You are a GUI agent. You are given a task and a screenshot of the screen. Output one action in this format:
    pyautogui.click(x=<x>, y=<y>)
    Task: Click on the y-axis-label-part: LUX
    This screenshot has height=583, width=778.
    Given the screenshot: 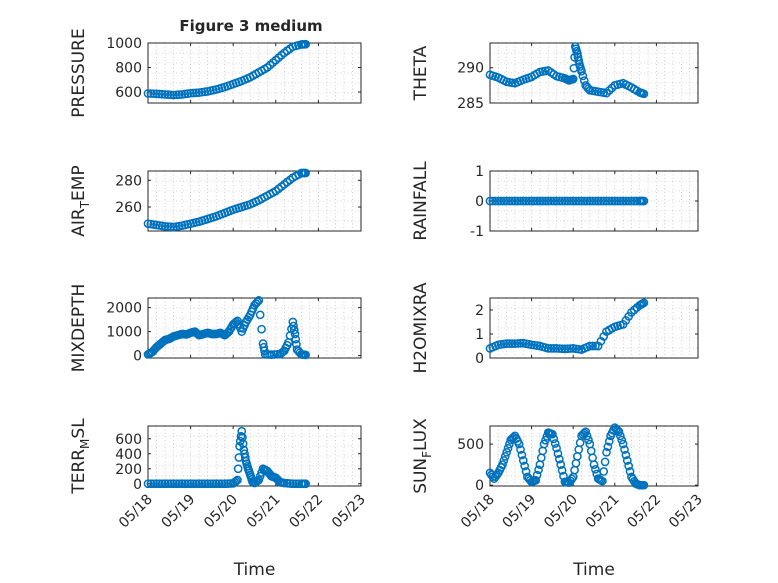 What is the action you would take?
    pyautogui.click(x=421, y=434)
    